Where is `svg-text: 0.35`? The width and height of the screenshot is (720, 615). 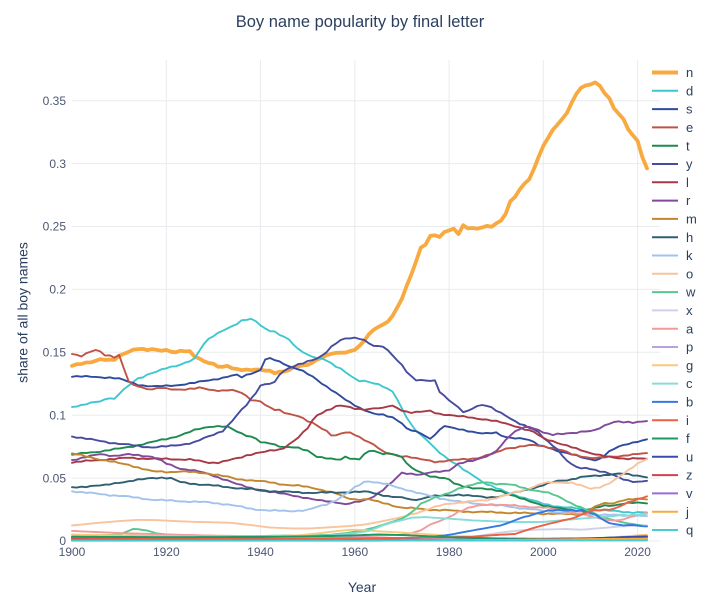
svg-text: 0.35 is located at coordinates (55, 101).